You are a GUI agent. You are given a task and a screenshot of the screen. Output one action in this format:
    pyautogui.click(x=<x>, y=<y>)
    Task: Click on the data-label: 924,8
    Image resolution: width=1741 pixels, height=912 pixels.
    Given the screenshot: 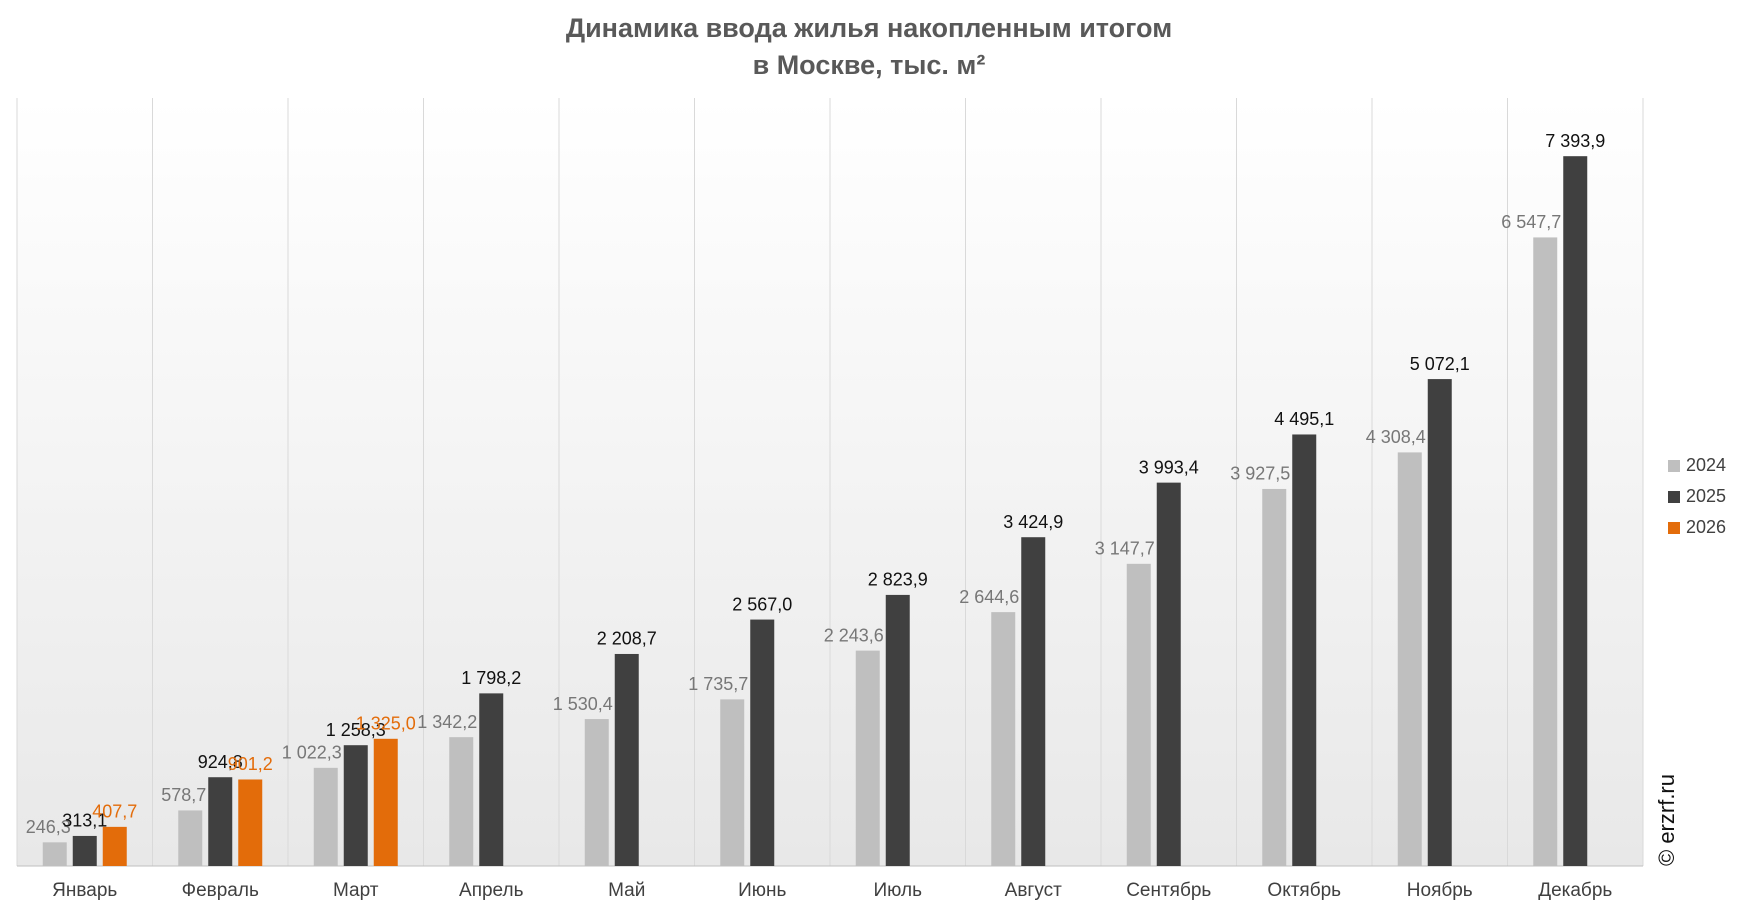 What is the action you would take?
    pyautogui.click(x=220, y=762)
    